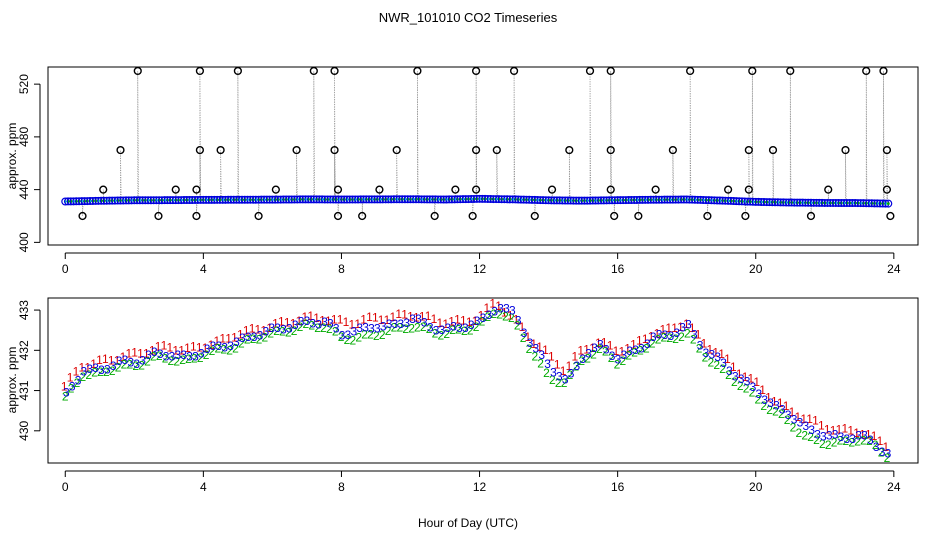  What do you see at coordinates (894, 487) in the screenshot?
I see `bottom-x-tick-label: 24` at bounding box center [894, 487].